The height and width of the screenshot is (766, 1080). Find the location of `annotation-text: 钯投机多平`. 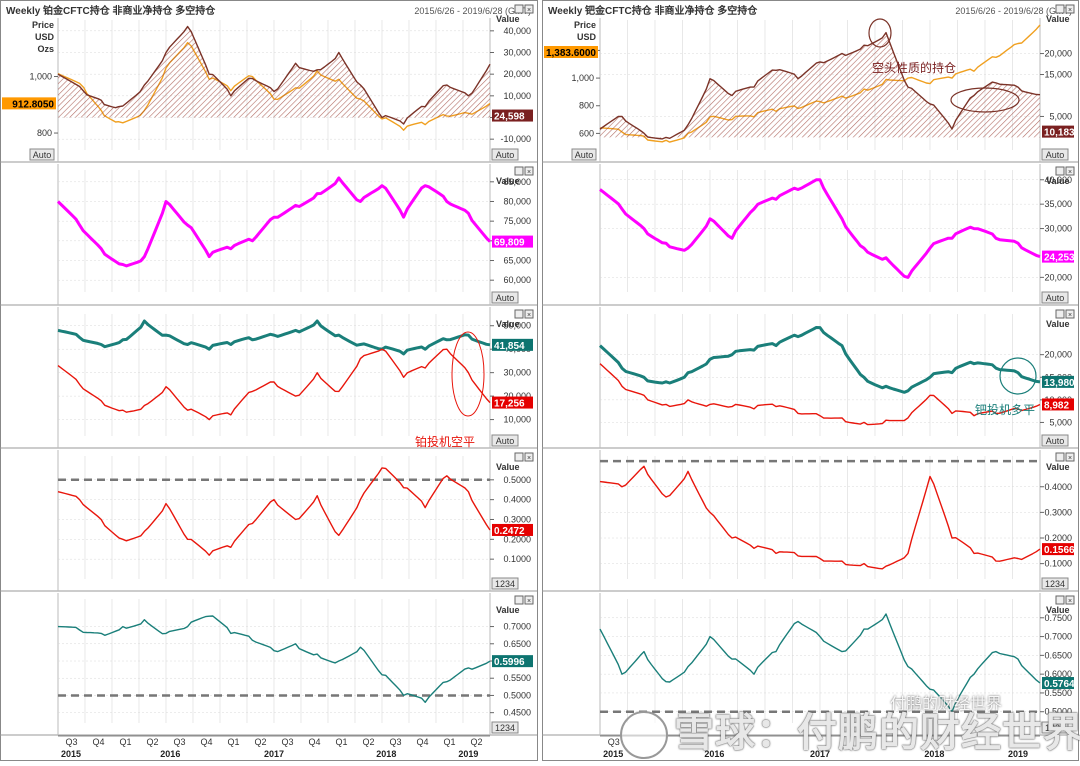

annotation-text: 钯投机多平 is located at coordinates (1005, 409).